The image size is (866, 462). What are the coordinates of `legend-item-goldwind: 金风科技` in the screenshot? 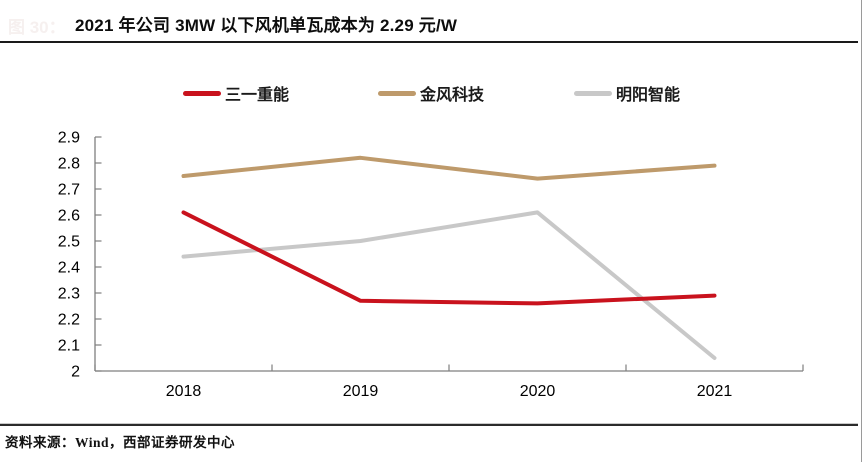 It's located at (431, 93).